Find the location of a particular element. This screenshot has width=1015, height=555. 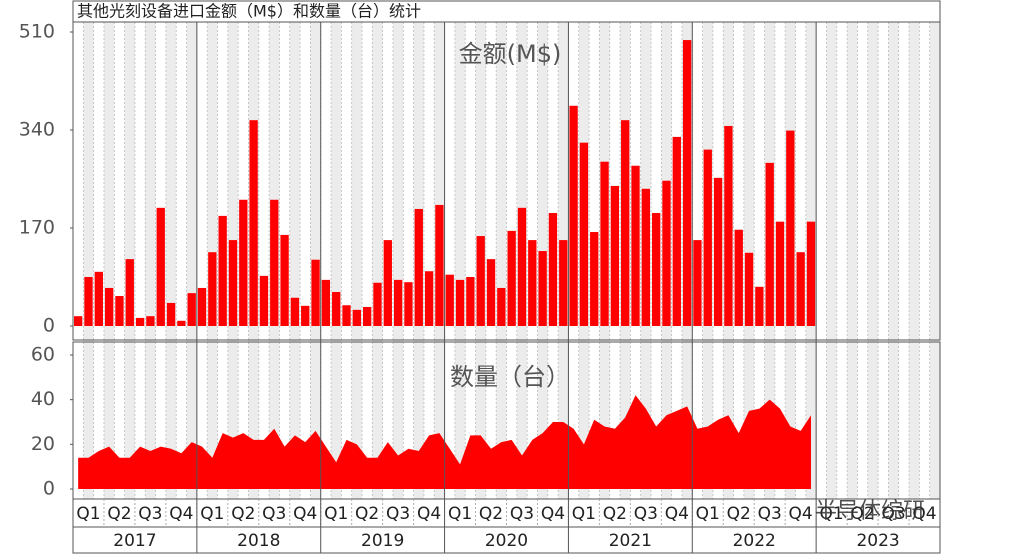

y-tick-label: 0 is located at coordinates (49, 489).